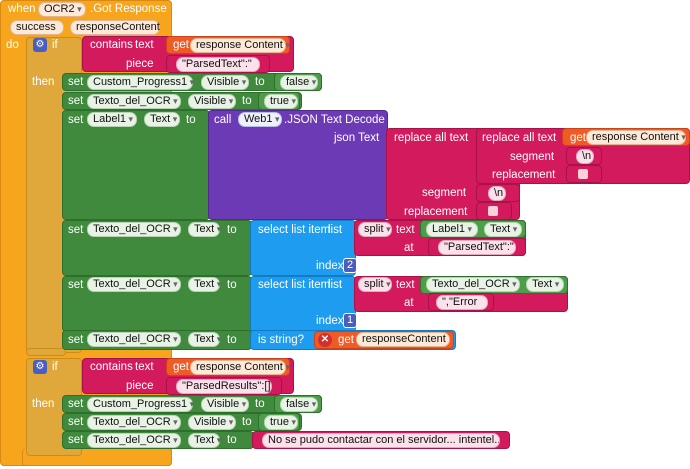 This screenshot has height=469, width=690. I want to click on get-variable: responseContent, so click(403, 339).